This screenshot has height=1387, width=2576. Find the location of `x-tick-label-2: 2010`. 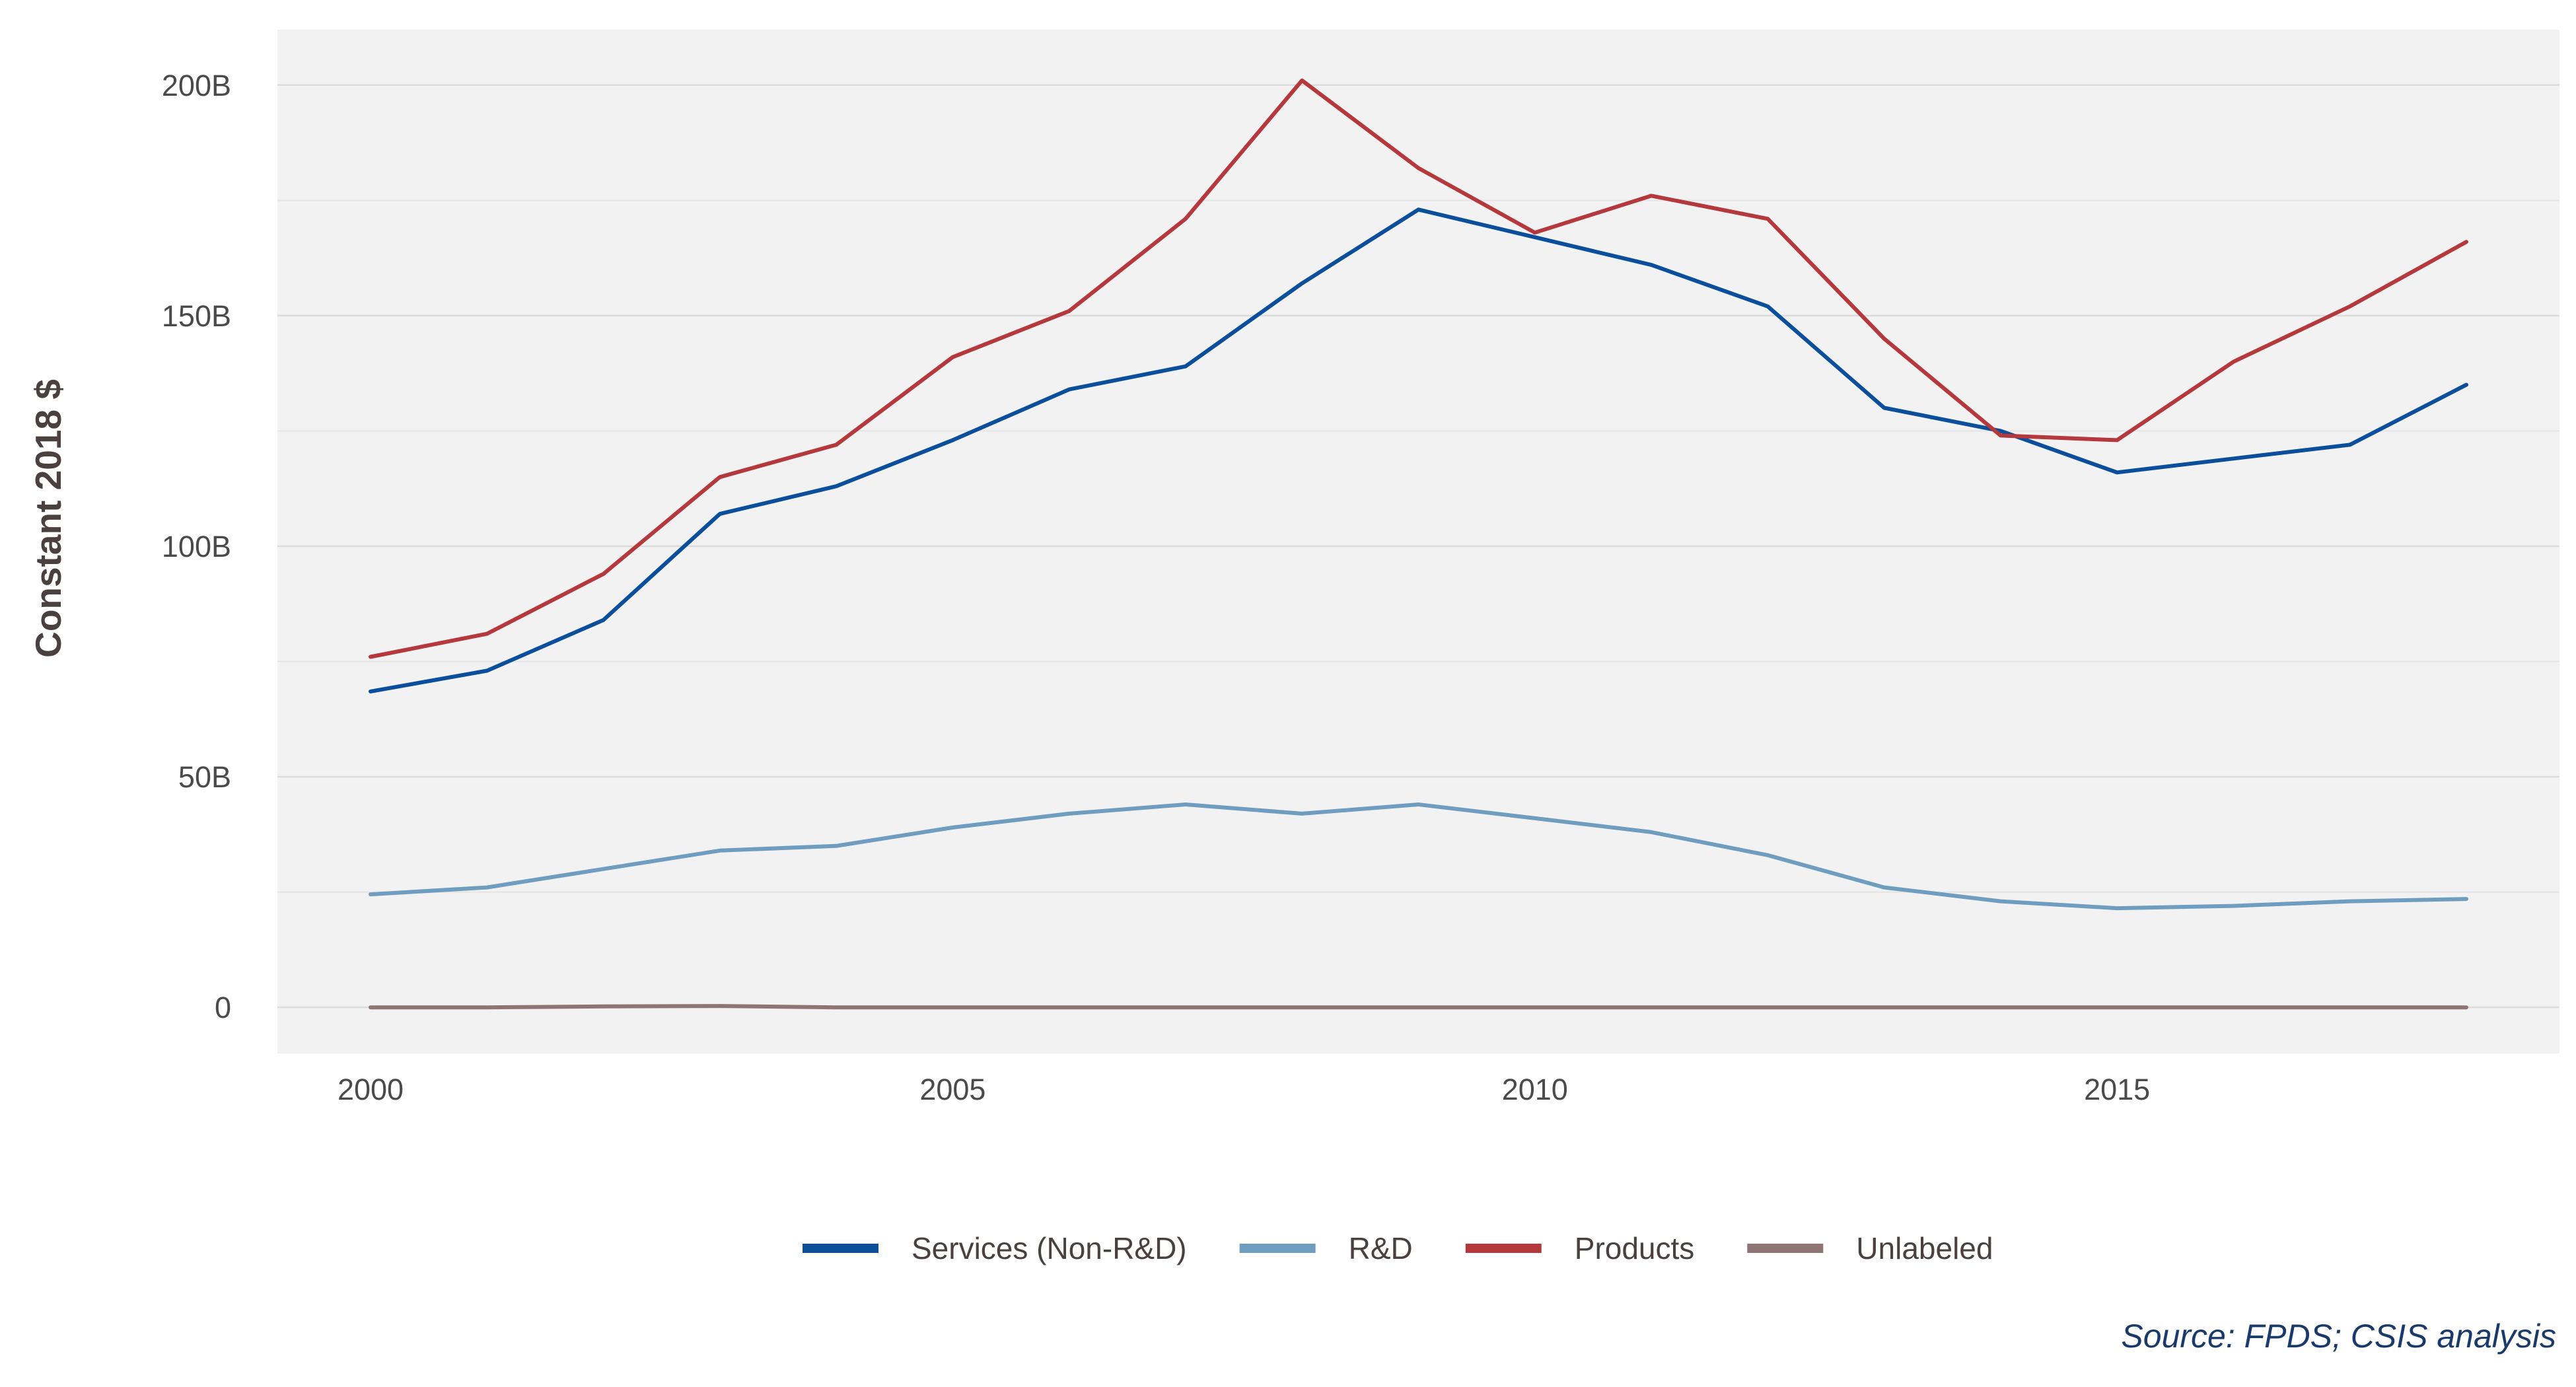

x-tick-label-2: 2010 is located at coordinates (1535, 1089).